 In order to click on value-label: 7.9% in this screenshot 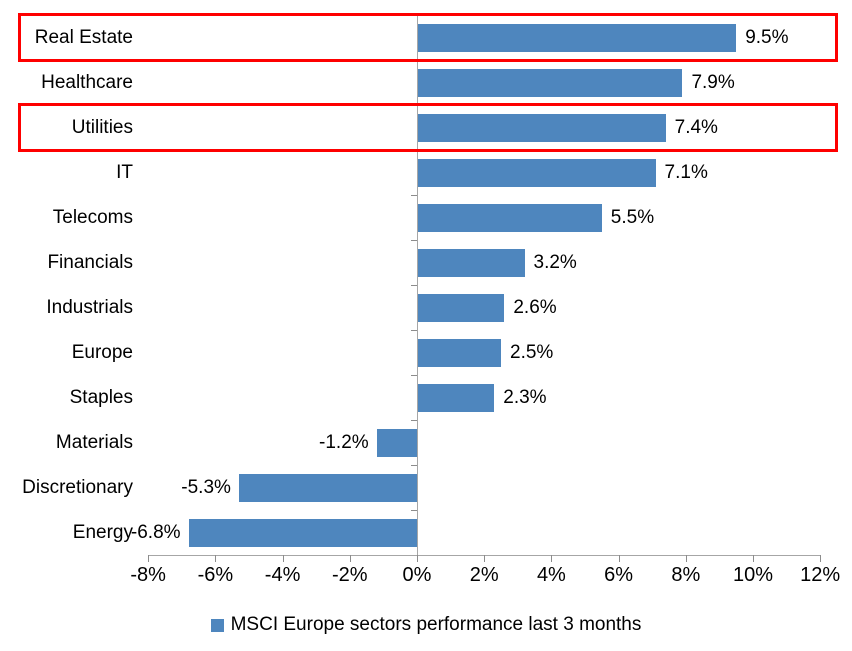, I will do `click(713, 82)`.